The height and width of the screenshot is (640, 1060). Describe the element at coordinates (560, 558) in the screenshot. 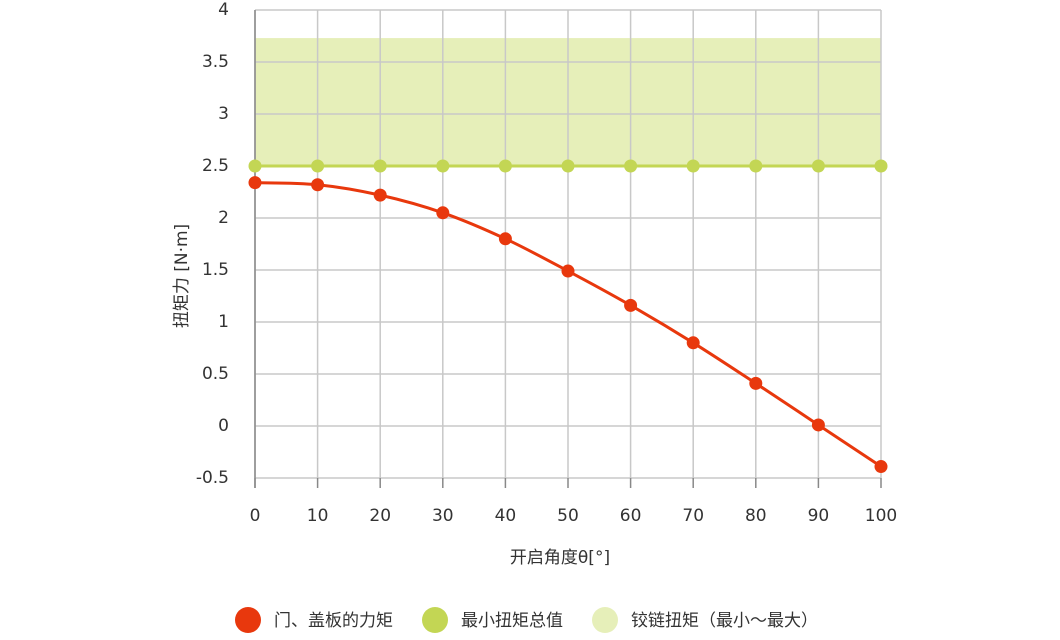

I see `x-axis-label: 开启角度θ[°]` at that location.